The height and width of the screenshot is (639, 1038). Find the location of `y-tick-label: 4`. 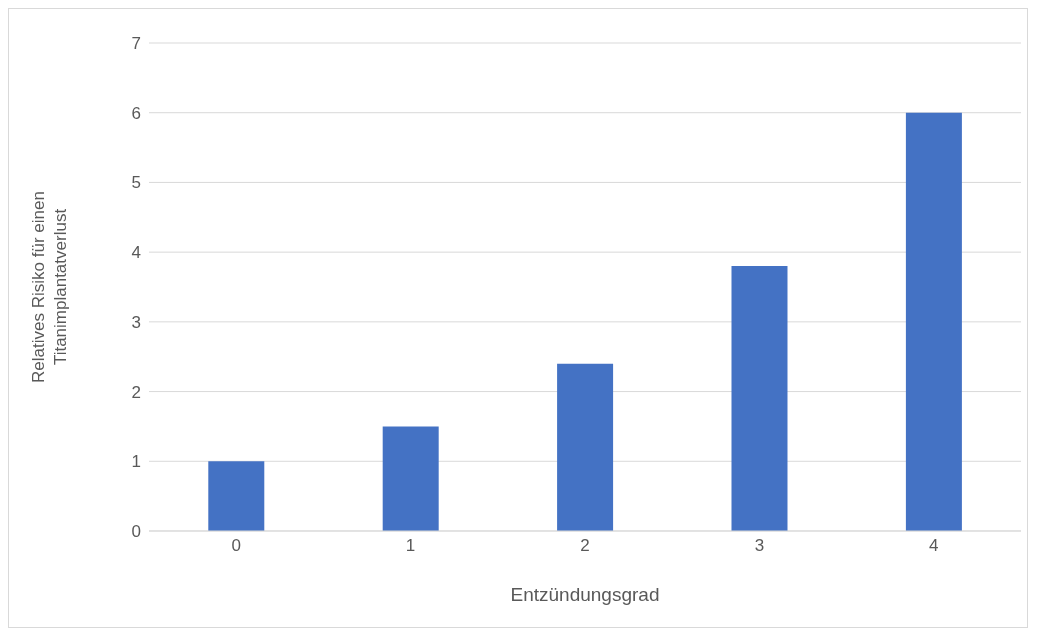

y-tick-label: 4 is located at coordinates (136, 253).